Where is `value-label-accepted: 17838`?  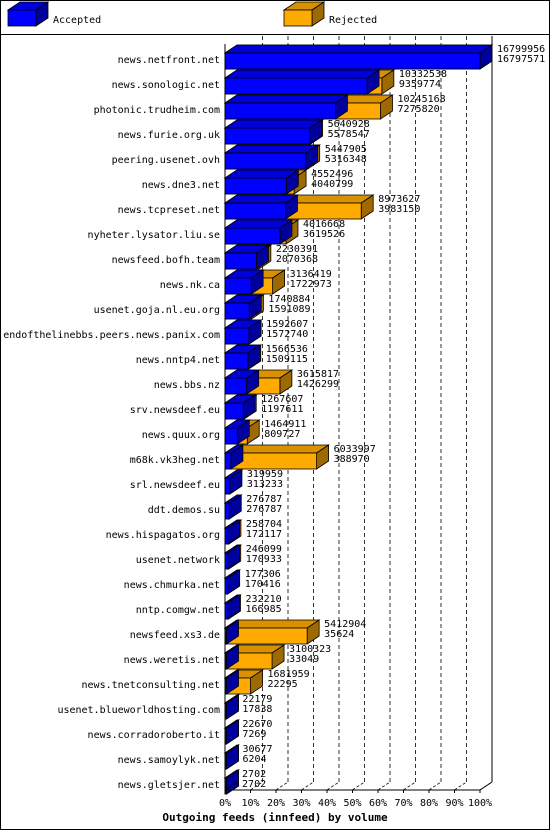 value-label-accepted: 17838 is located at coordinates (257, 709).